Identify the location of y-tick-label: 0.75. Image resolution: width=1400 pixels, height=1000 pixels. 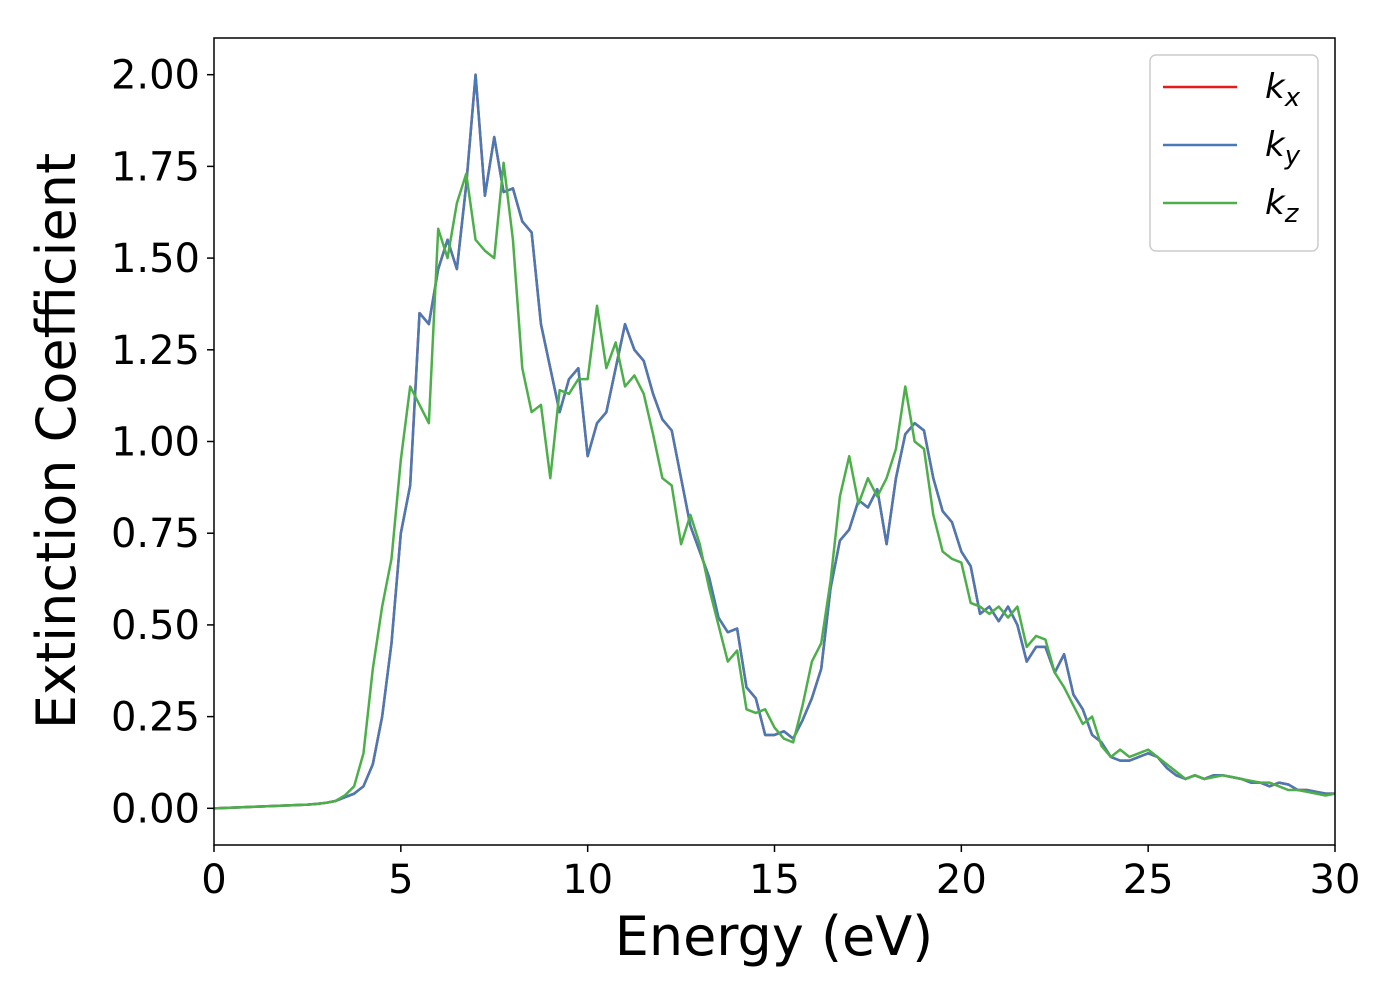
(155, 534).